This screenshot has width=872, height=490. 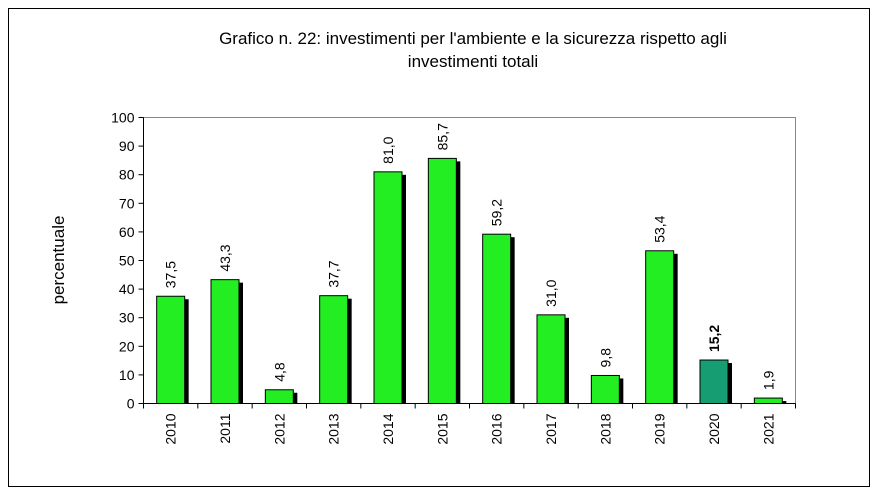 I want to click on x-tick-label: 2015, so click(x=442, y=428).